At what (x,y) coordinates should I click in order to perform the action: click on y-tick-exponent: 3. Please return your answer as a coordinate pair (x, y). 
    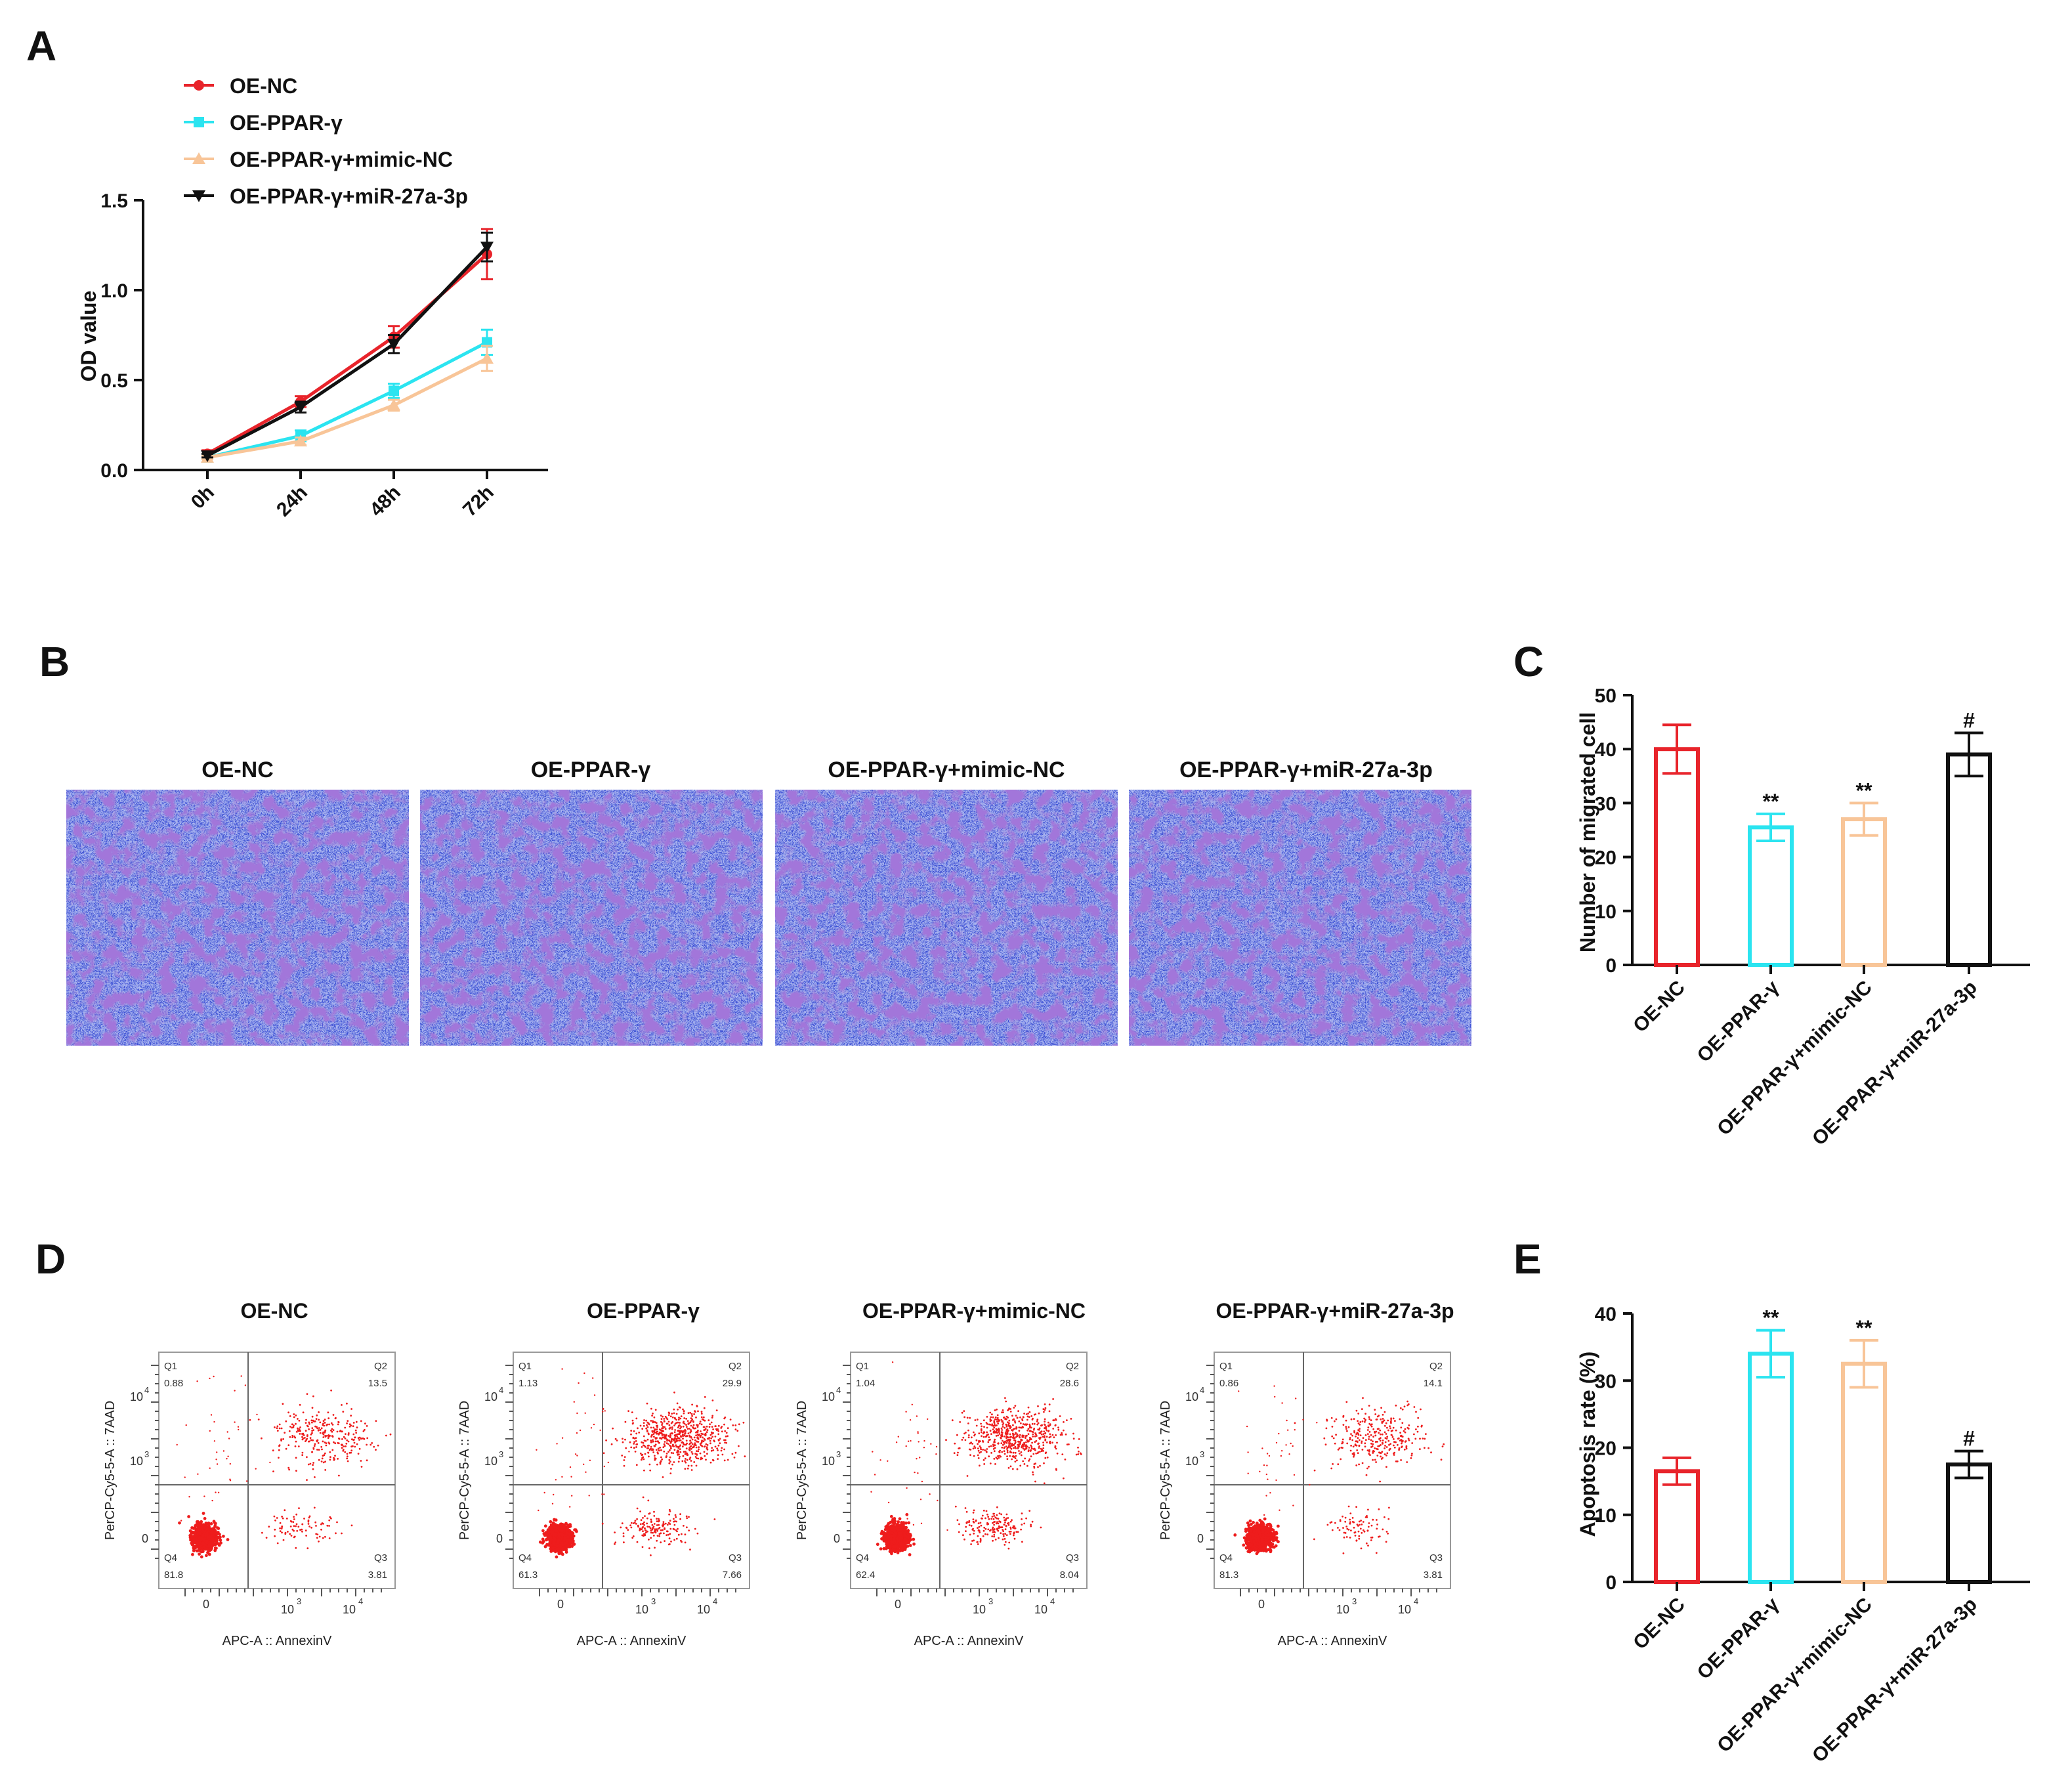
    Looking at the image, I should click on (146, 1454).